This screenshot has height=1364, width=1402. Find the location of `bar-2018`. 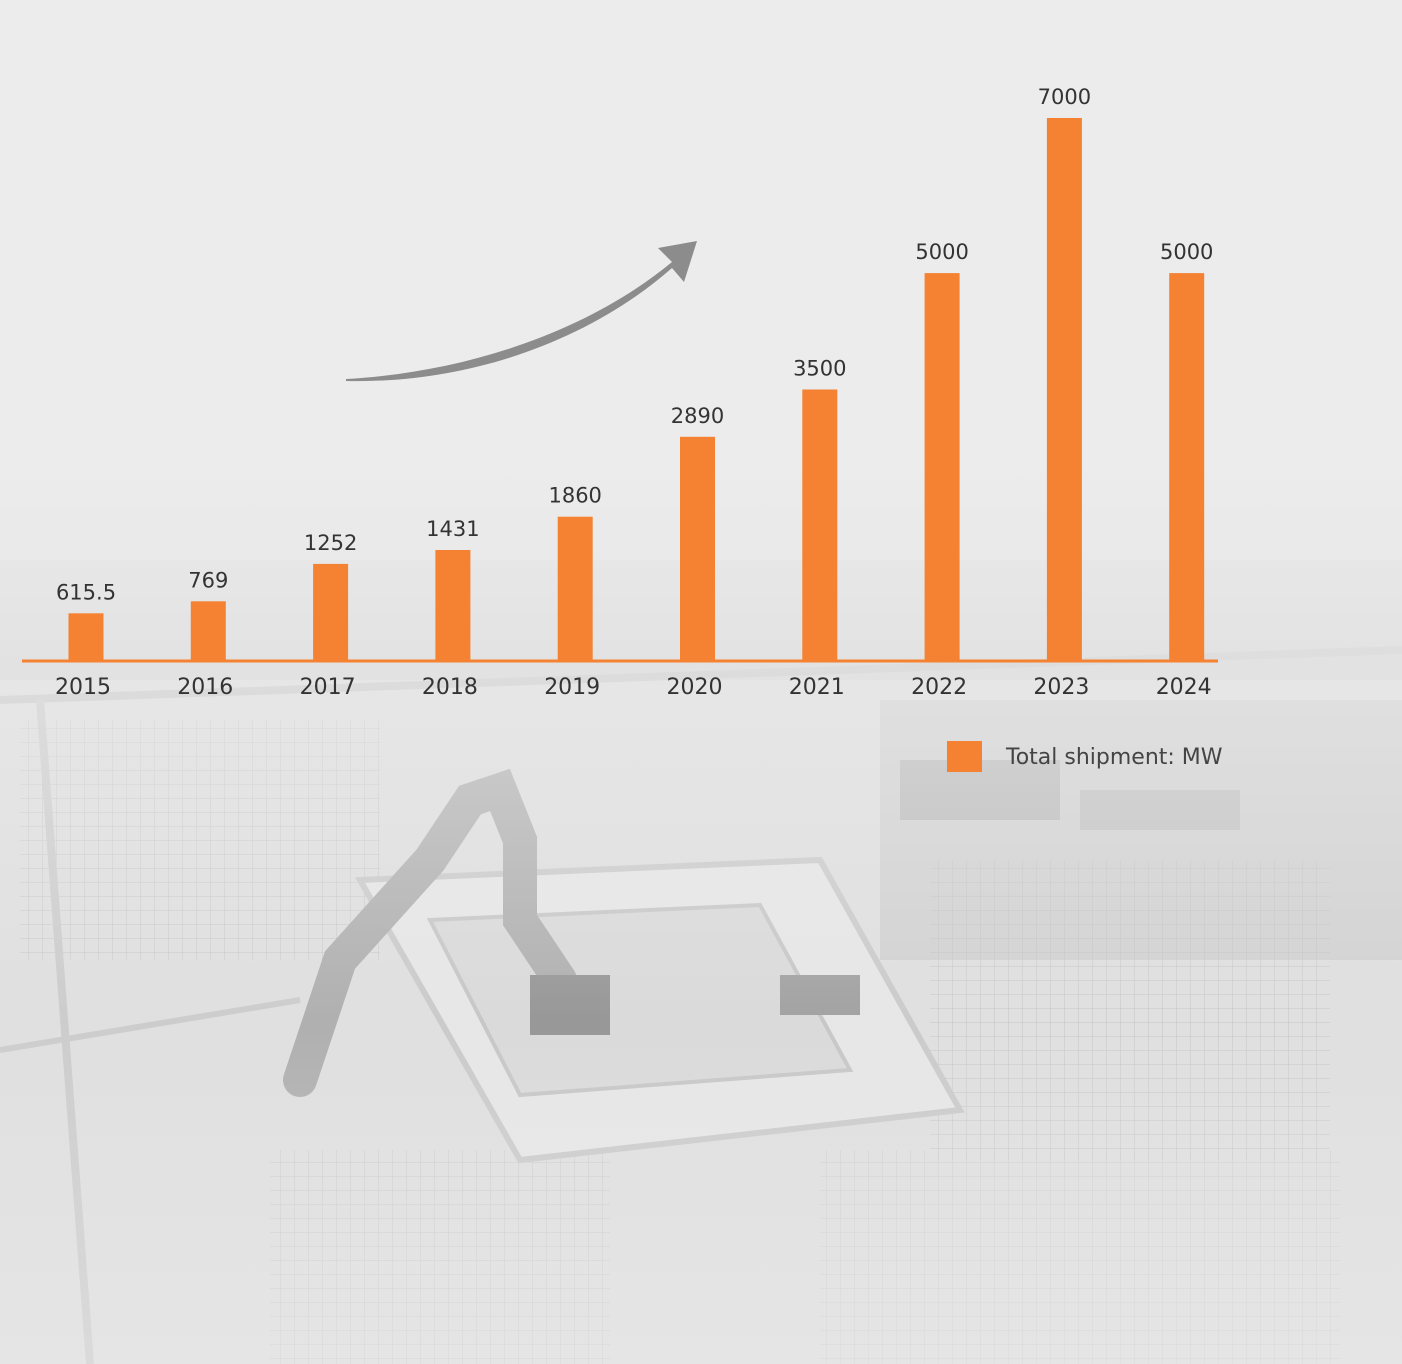

bar-2018 is located at coordinates (453, 605).